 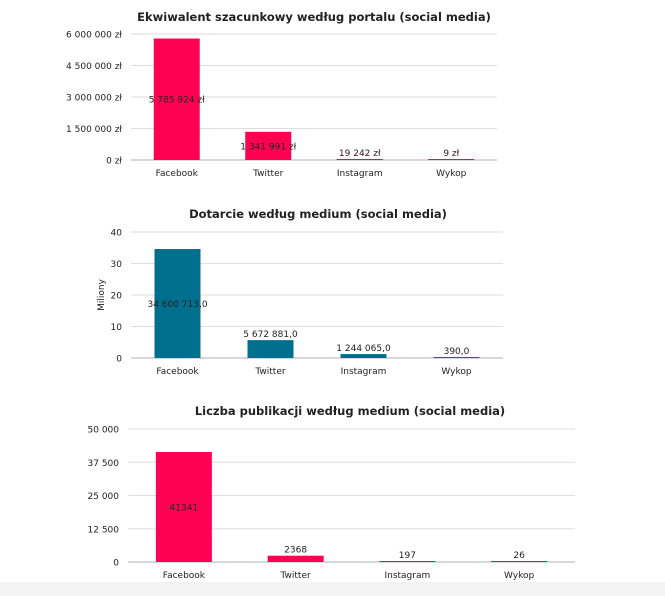 What do you see at coordinates (94, 99) in the screenshot?
I see `y-tick-label: 3 000 000 zł` at bounding box center [94, 99].